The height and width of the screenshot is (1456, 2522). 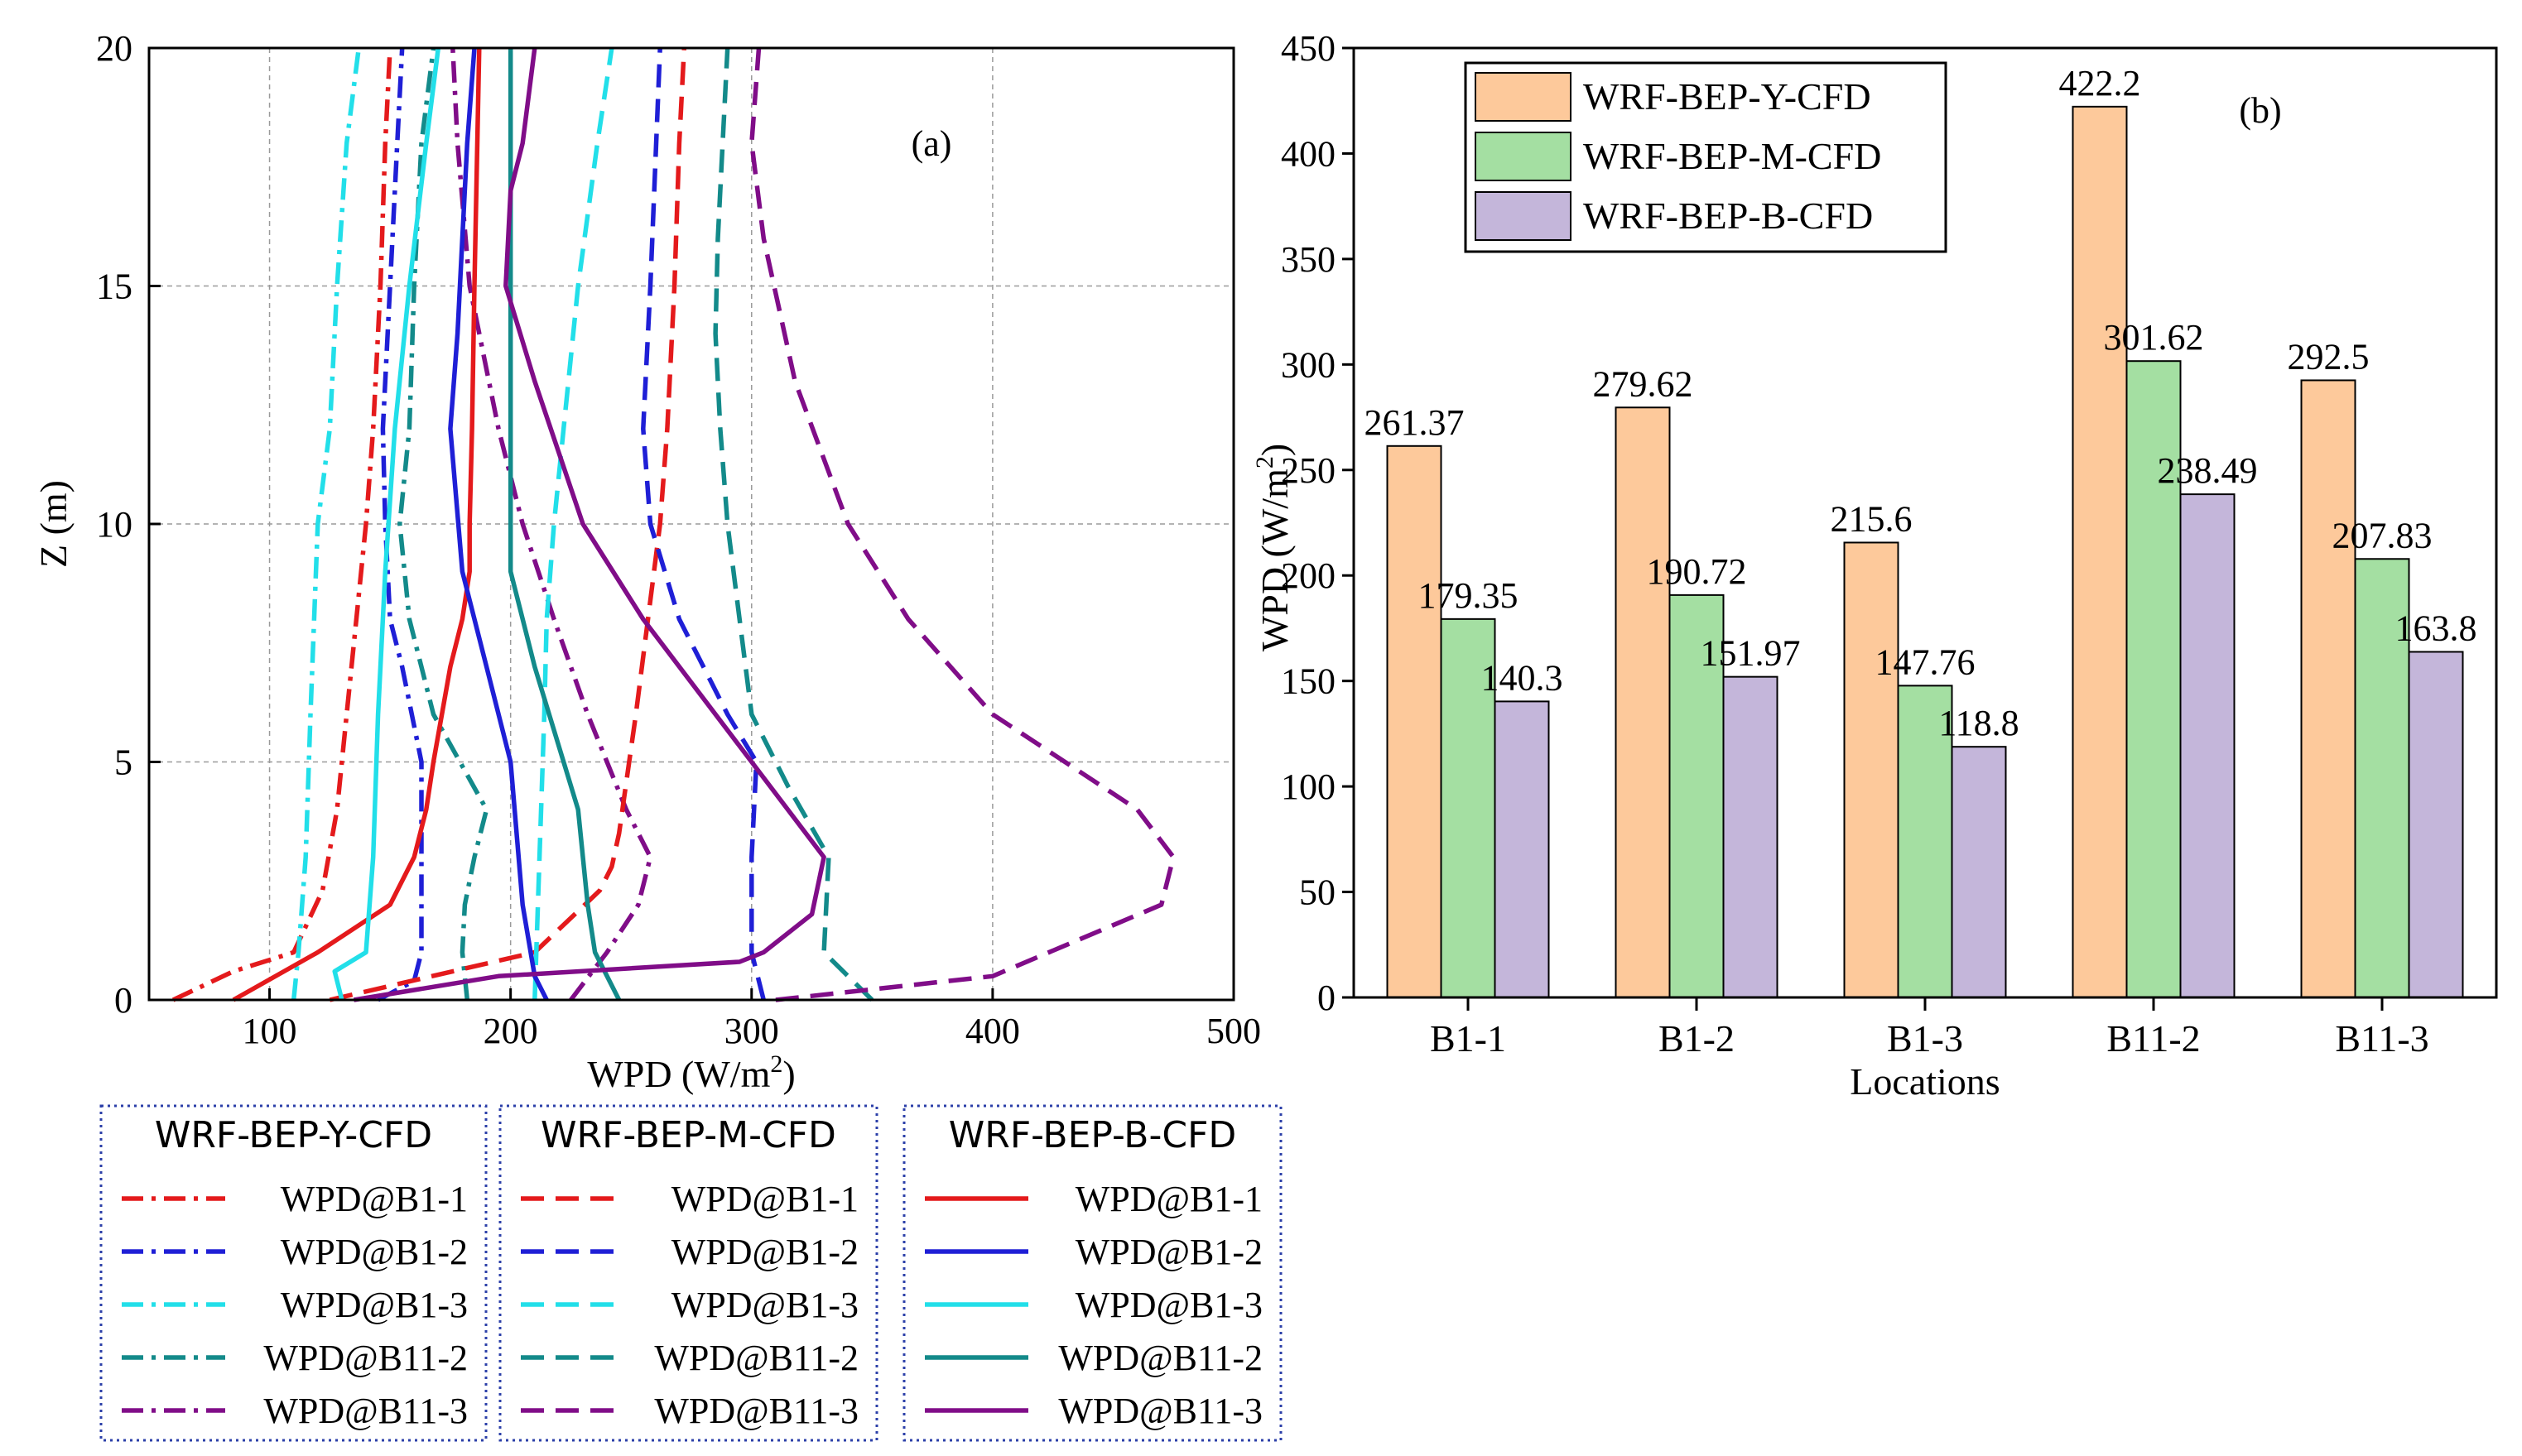 I want to click on panel-b-ytick-label: 250, so click(x=1308, y=470).